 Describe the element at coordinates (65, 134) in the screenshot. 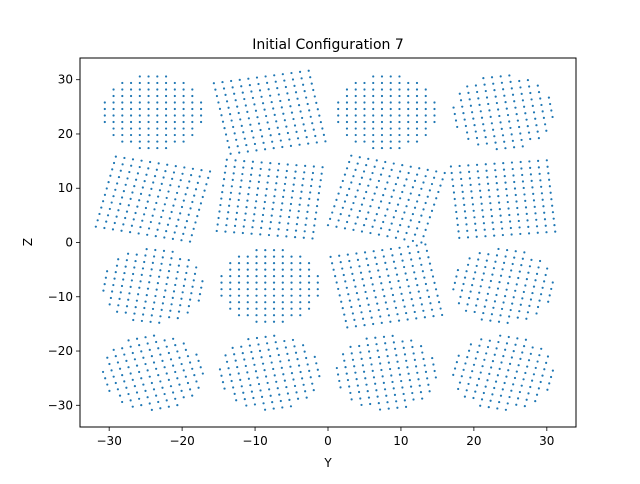

I see `y-tick-label: 20` at that location.